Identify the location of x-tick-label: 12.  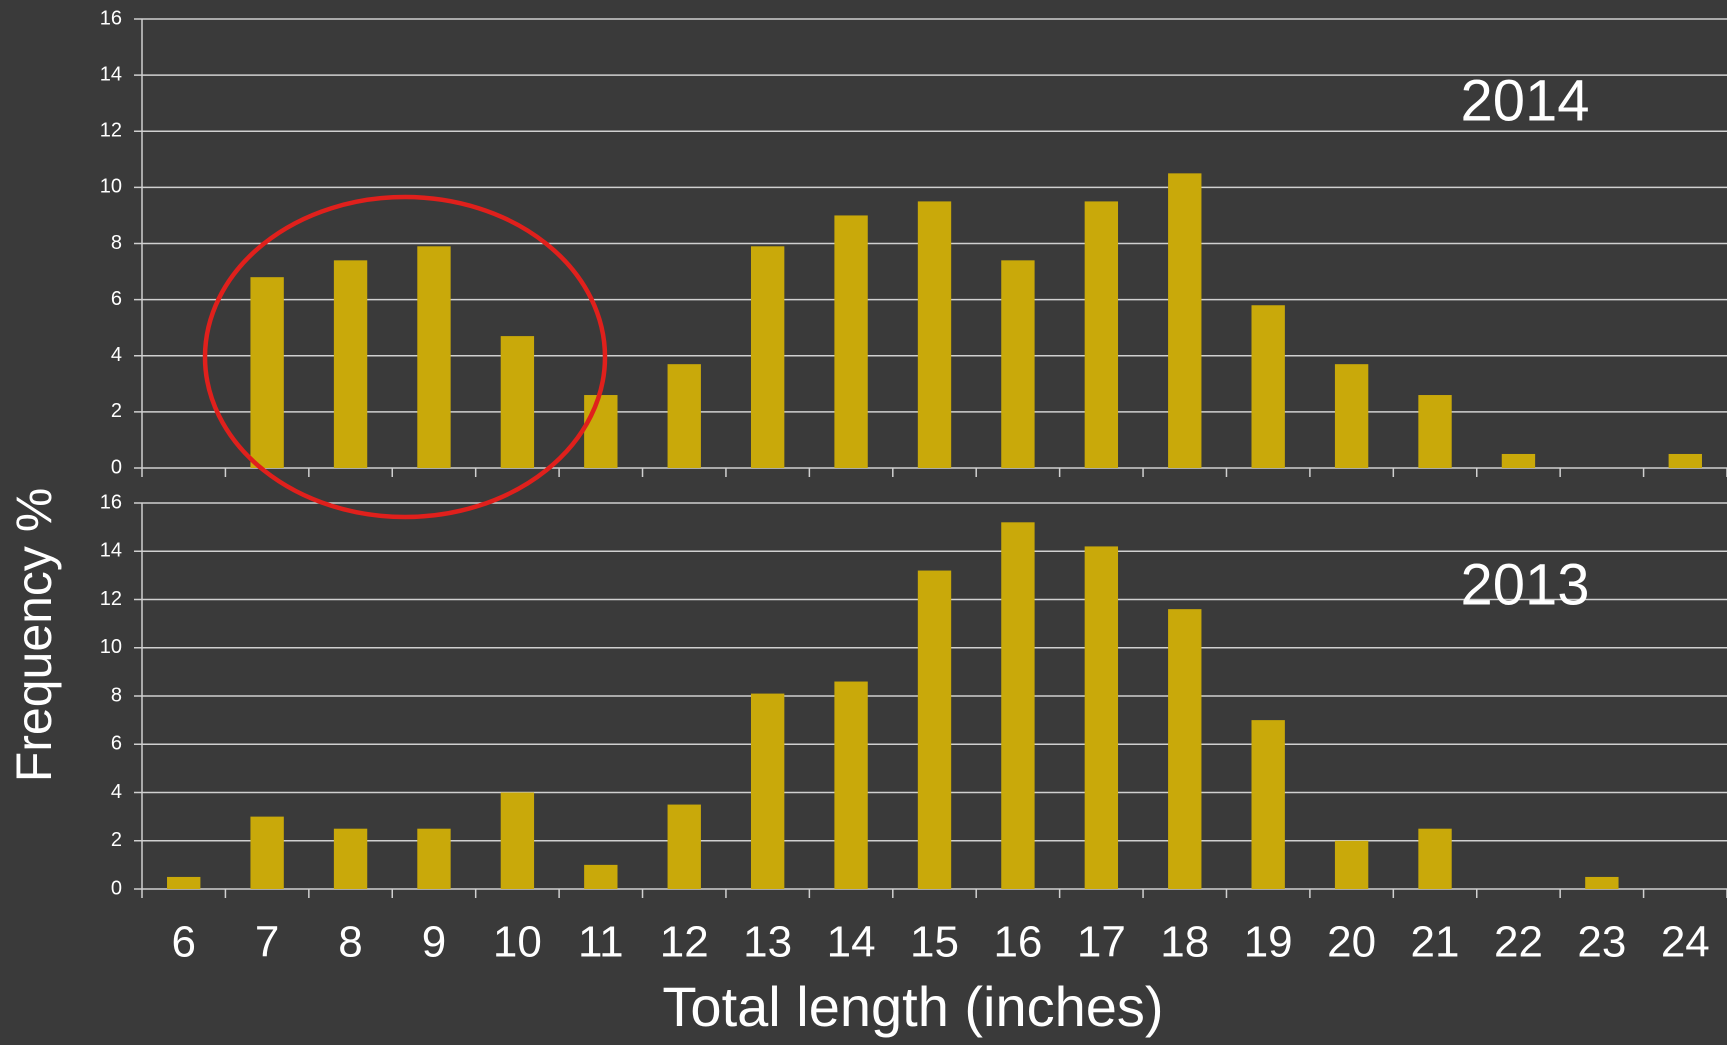
(684, 942).